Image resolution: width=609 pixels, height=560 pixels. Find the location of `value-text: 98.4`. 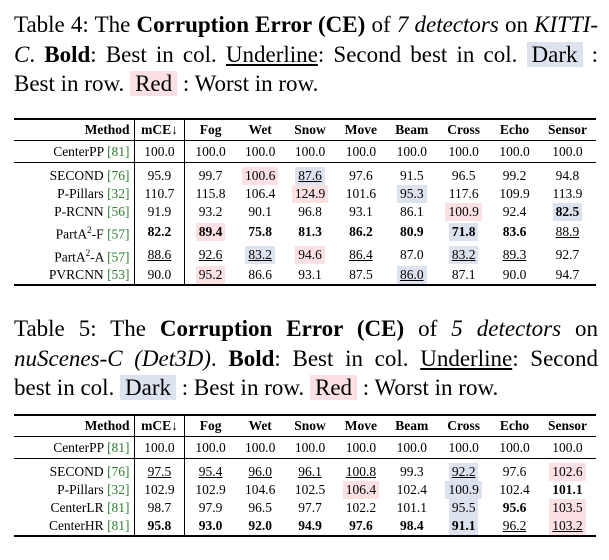

value-text: 98.4 is located at coordinates (411, 525).